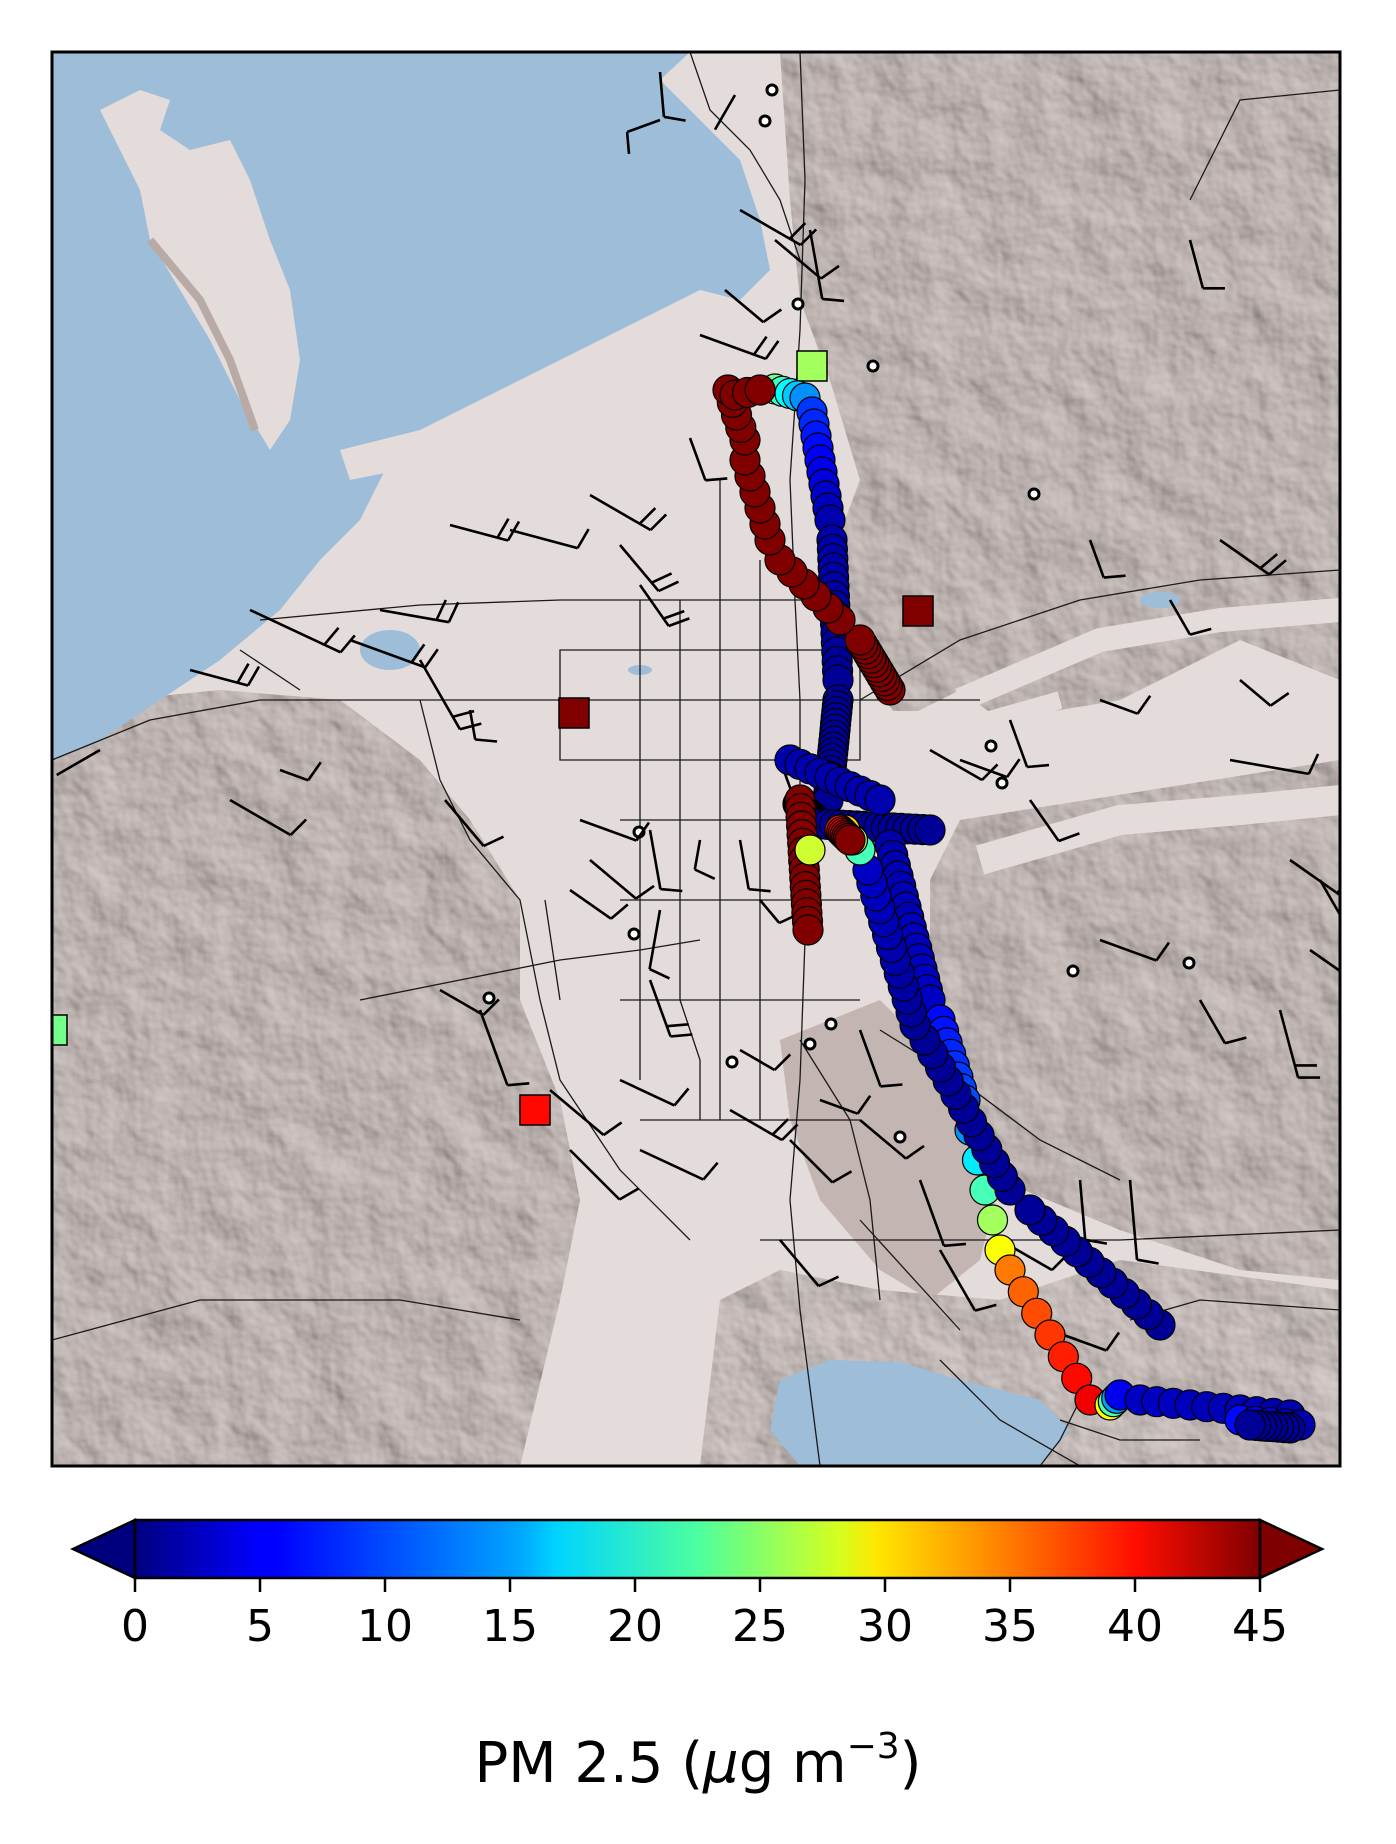 The width and height of the screenshot is (1396, 1844). Describe the element at coordinates (200, 270) in the screenshot. I see `antelope-island` at that location.